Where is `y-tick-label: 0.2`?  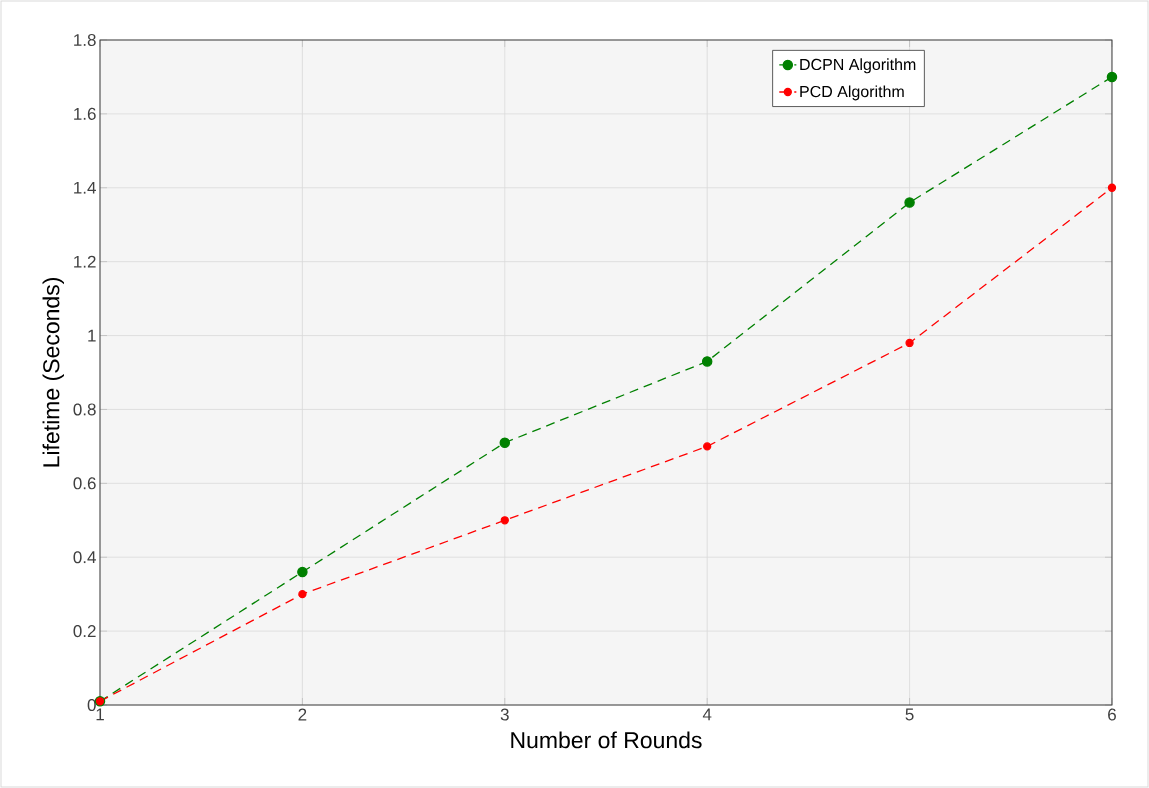
y-tick-label: 0.2 is located at coordinates (84, 631).